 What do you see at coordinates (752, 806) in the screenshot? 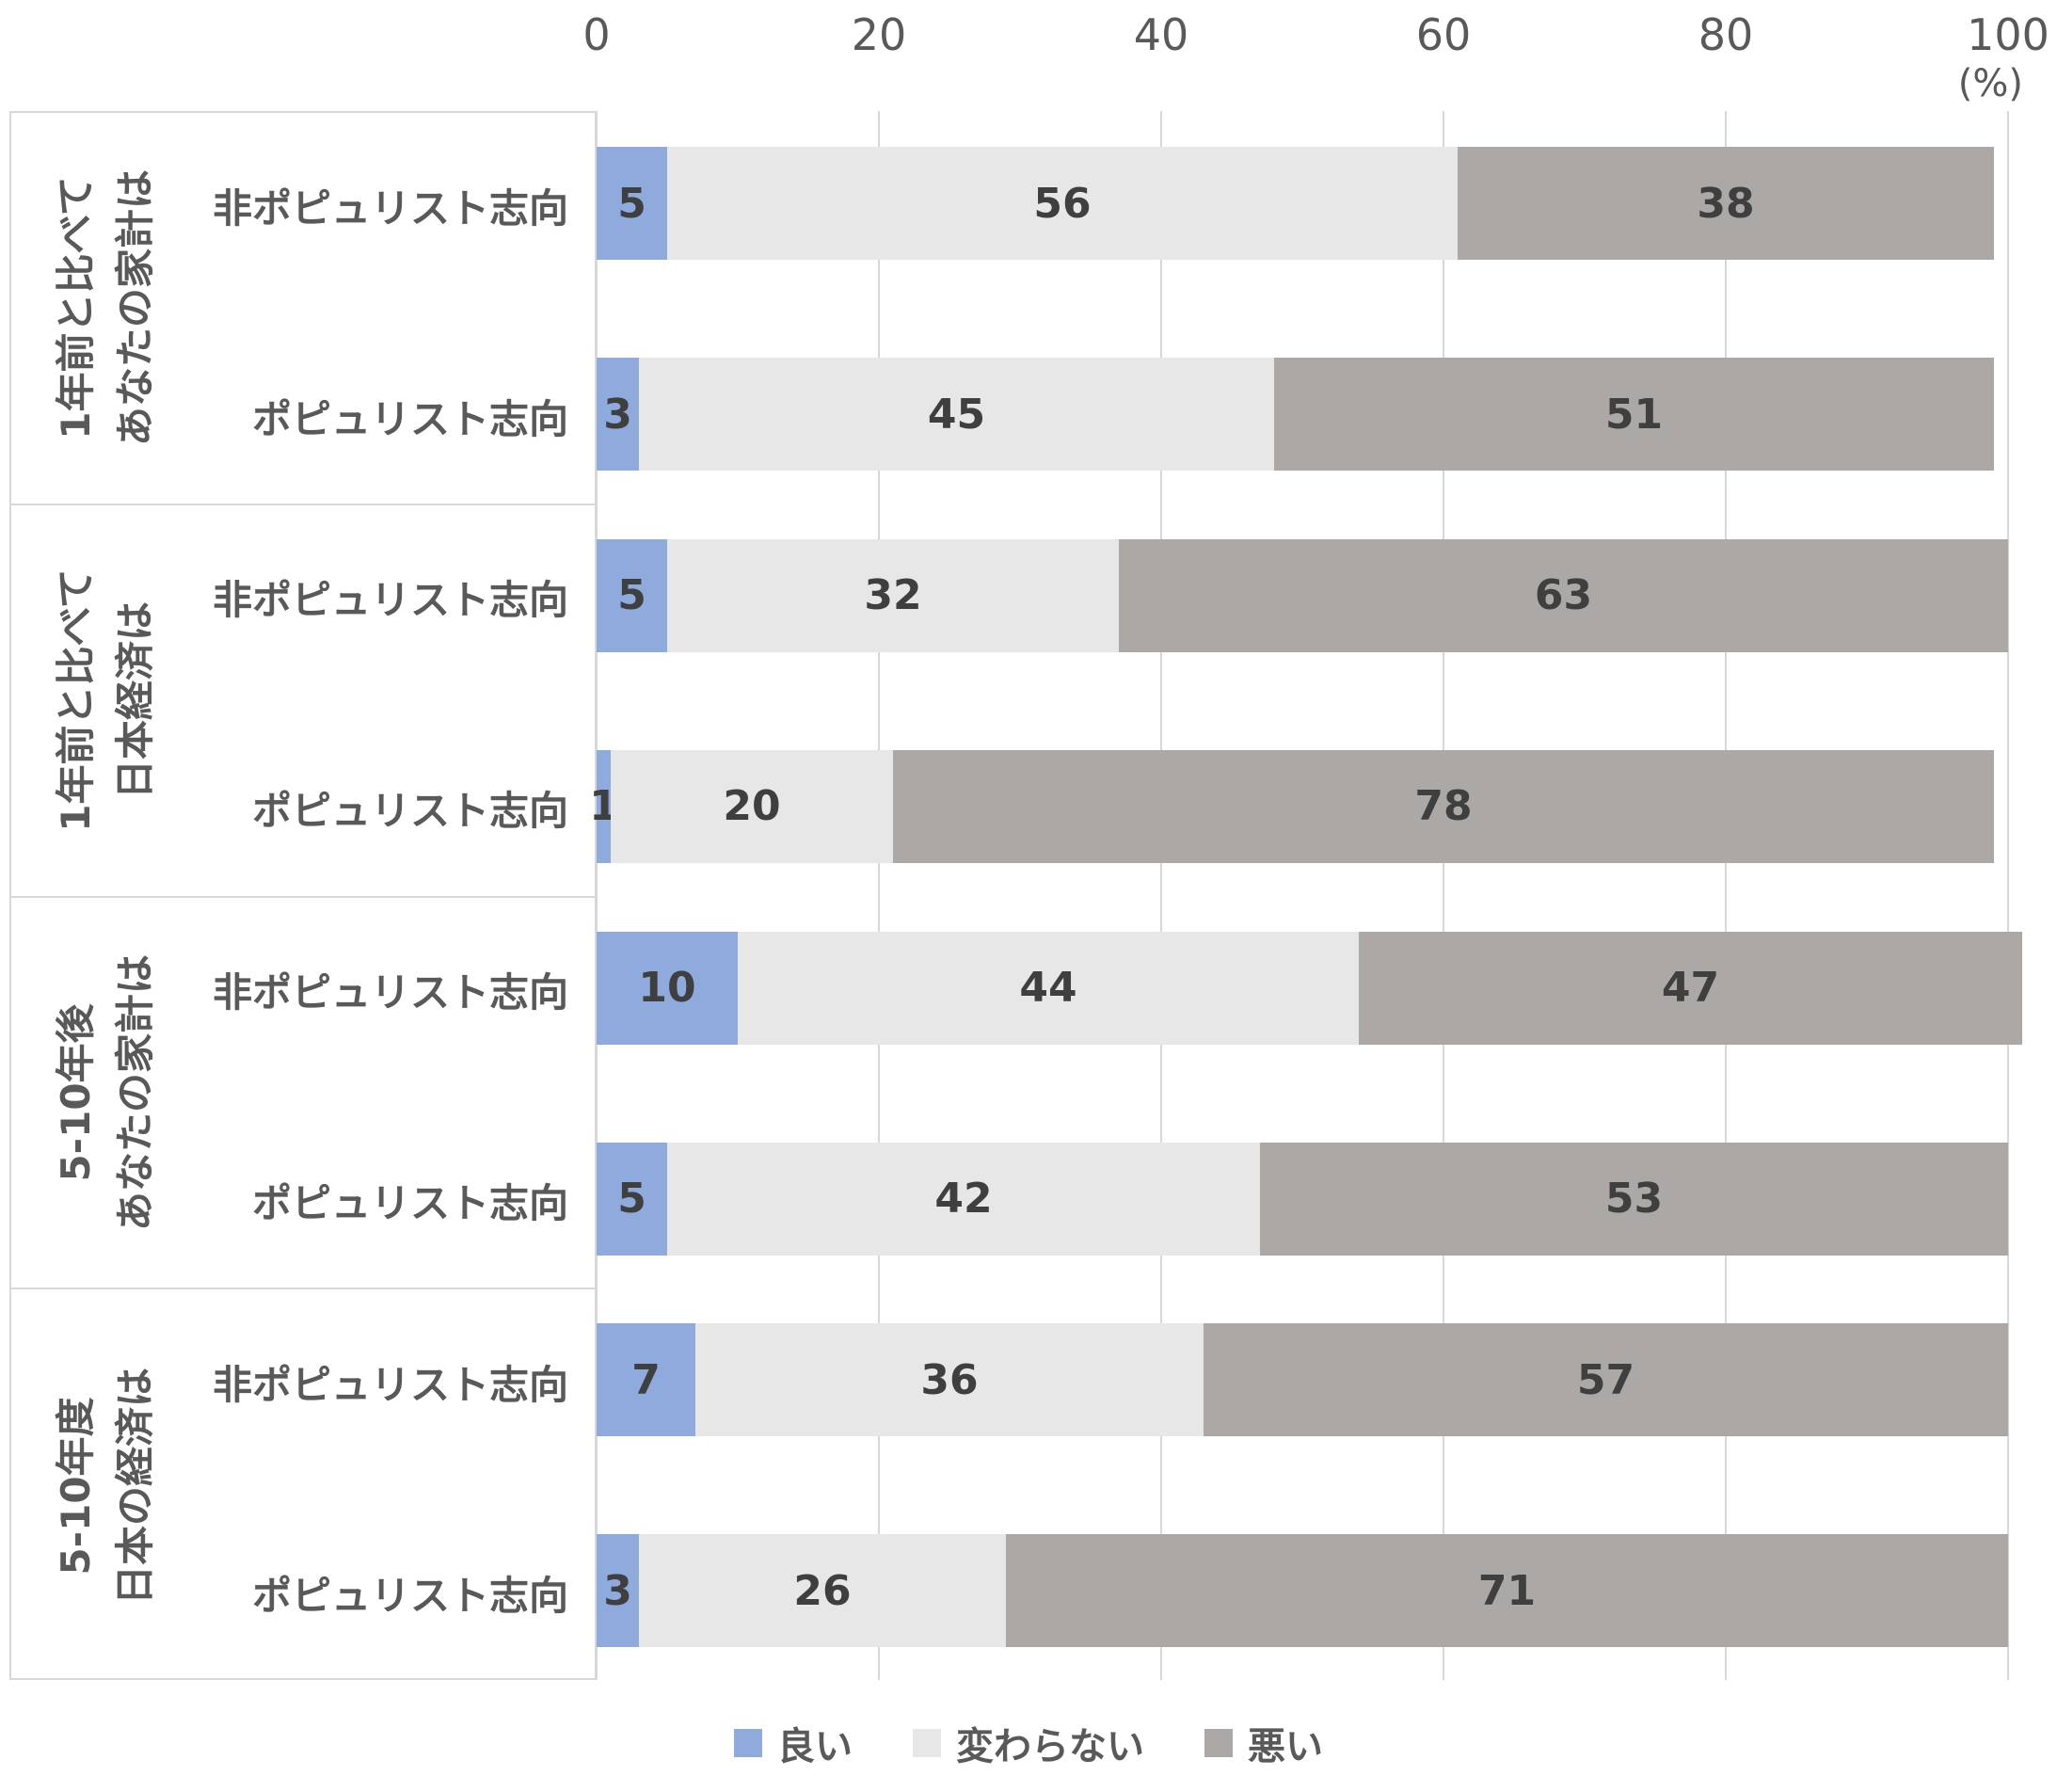
I see `segment-value-label: 20` at bounding box center [752, 806].